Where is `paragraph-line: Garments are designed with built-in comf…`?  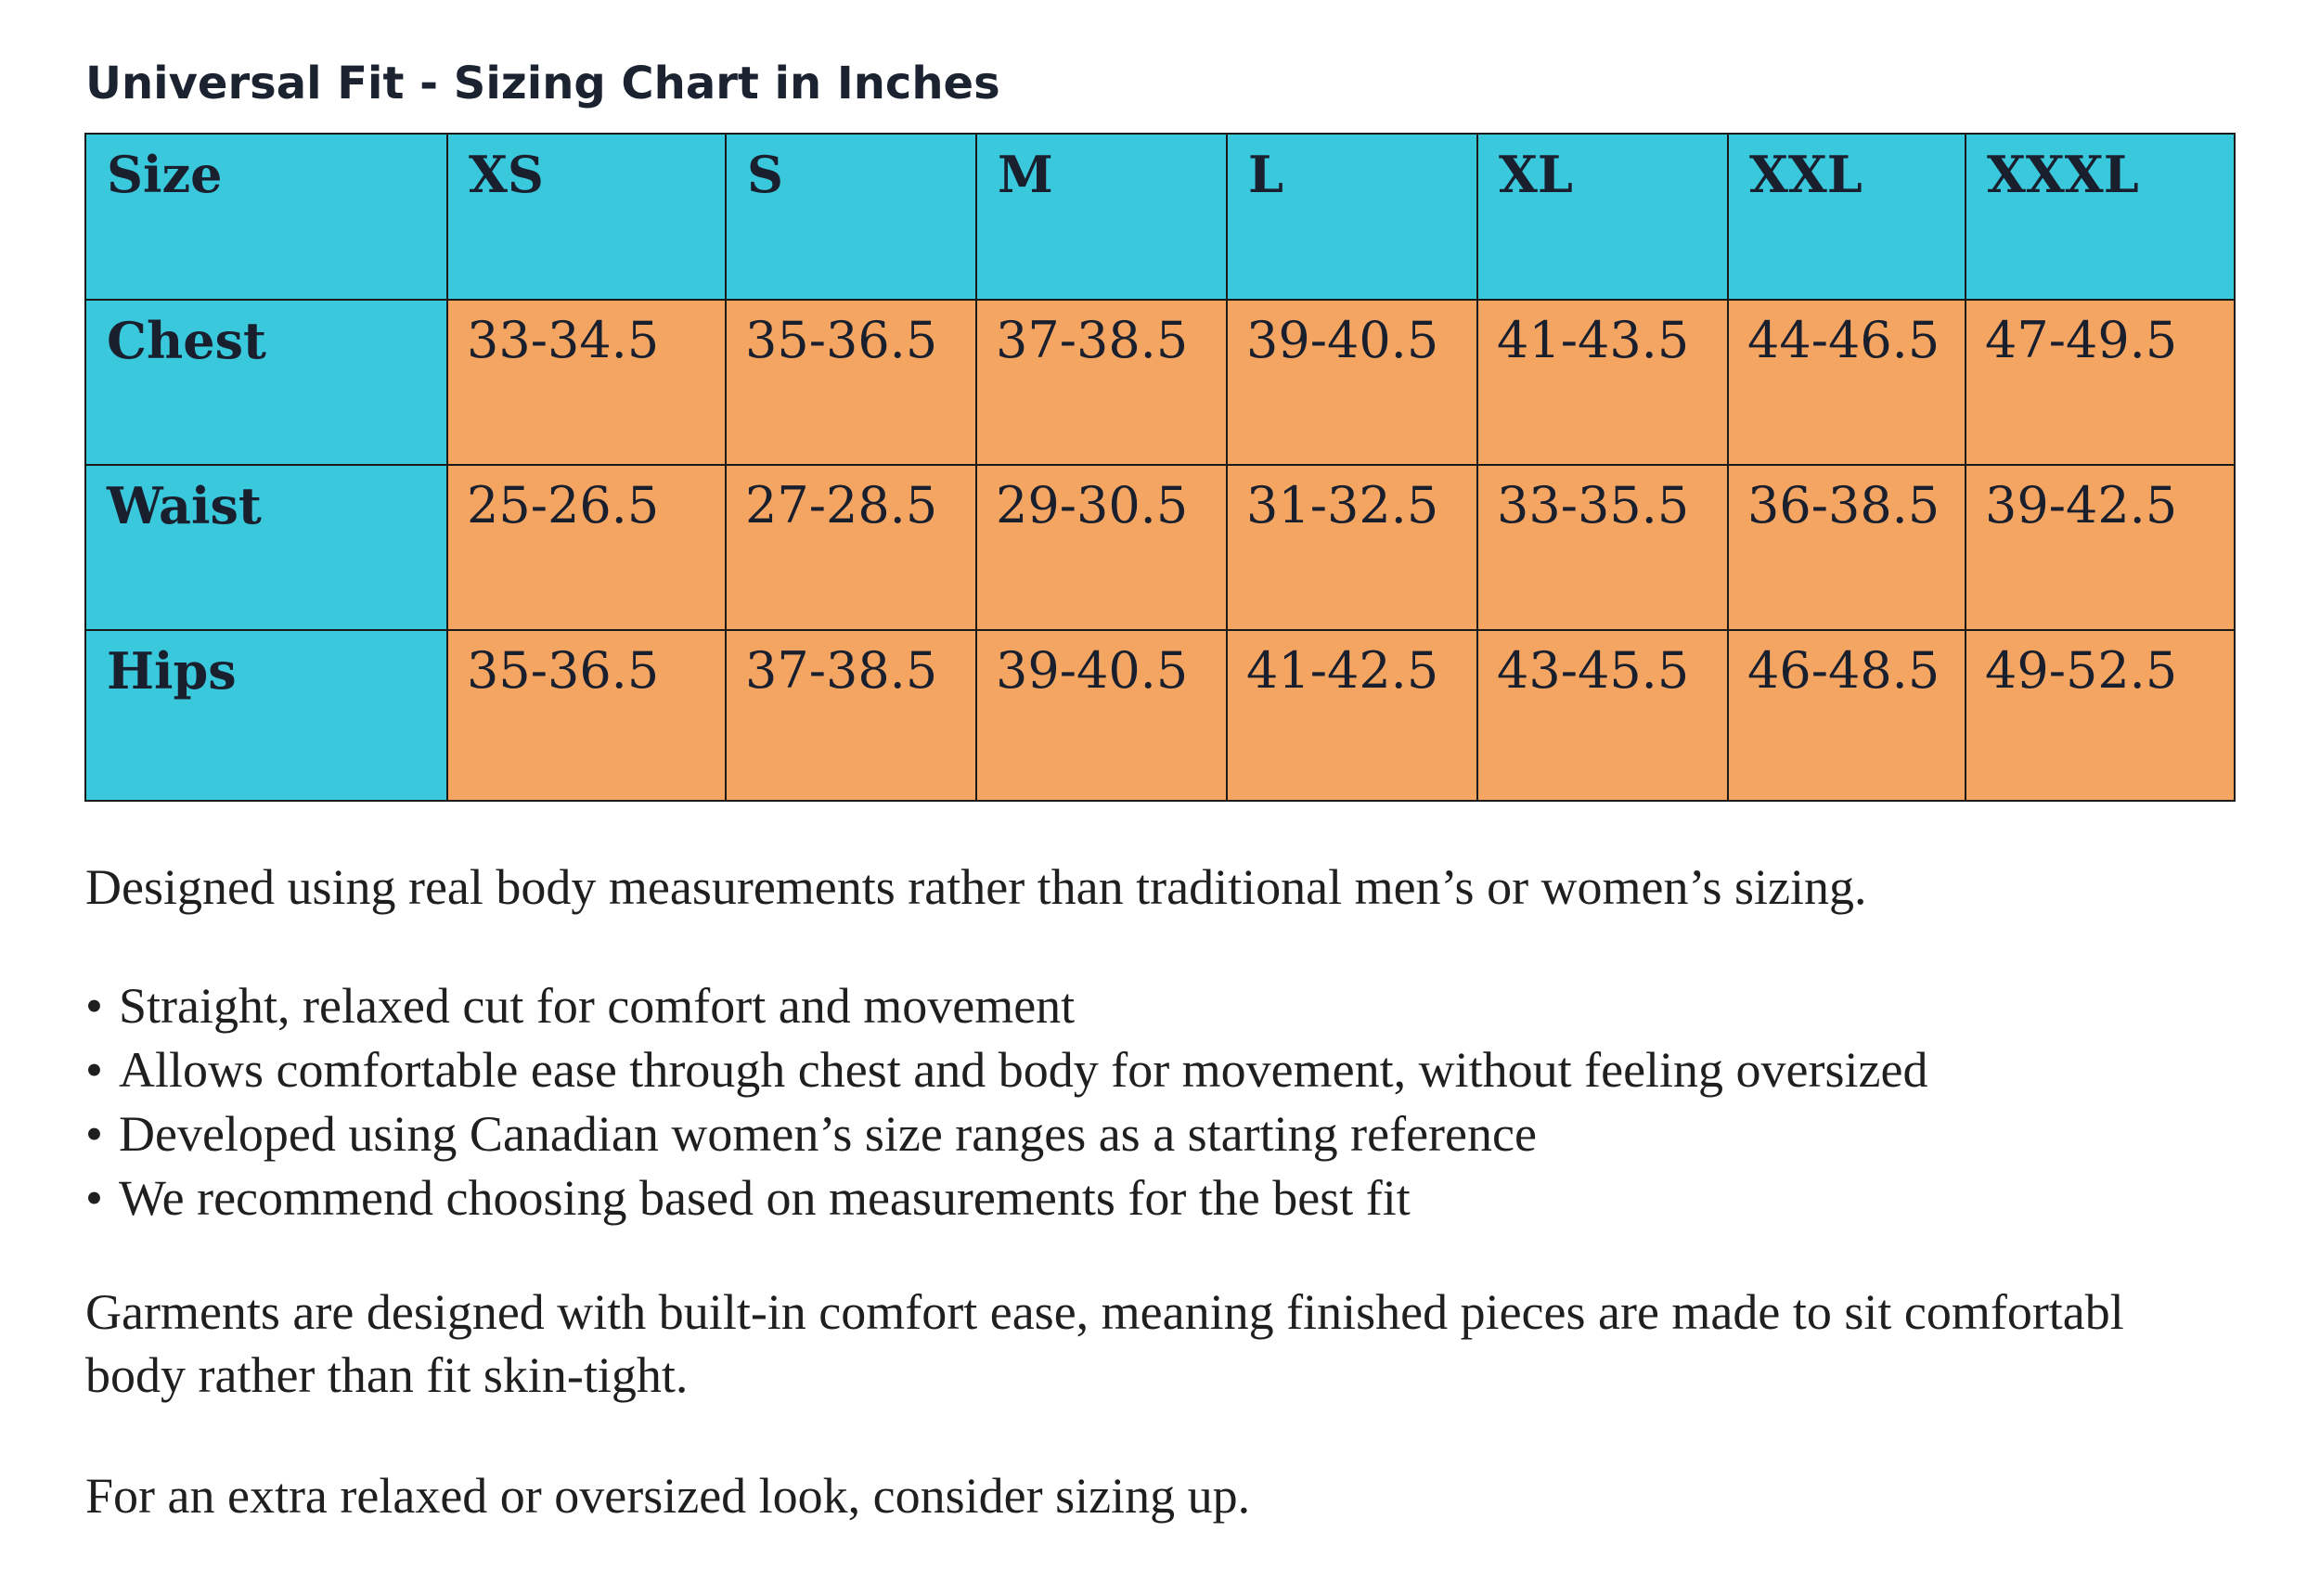
paragraph-line: Garments are designed with built-in comf… is located at coordinates (1104, 1312).